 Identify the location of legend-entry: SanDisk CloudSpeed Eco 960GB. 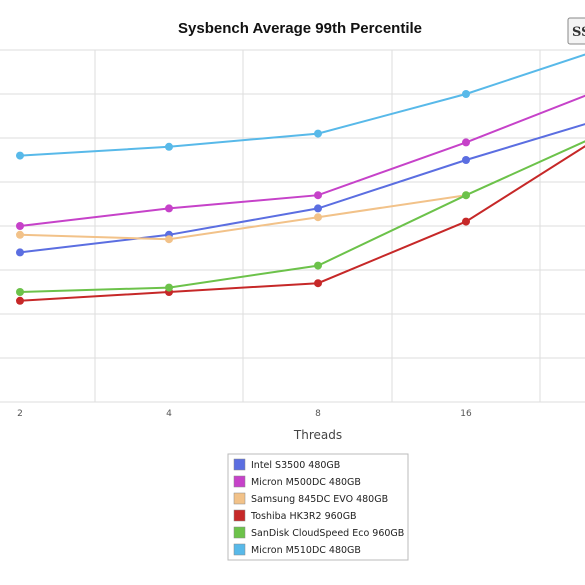
(327, 533).